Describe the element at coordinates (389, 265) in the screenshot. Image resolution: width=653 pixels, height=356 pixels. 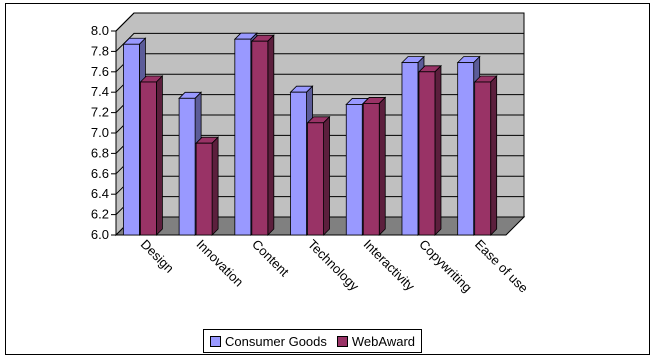
I see `x-tick-label: Interactivity` at that location.